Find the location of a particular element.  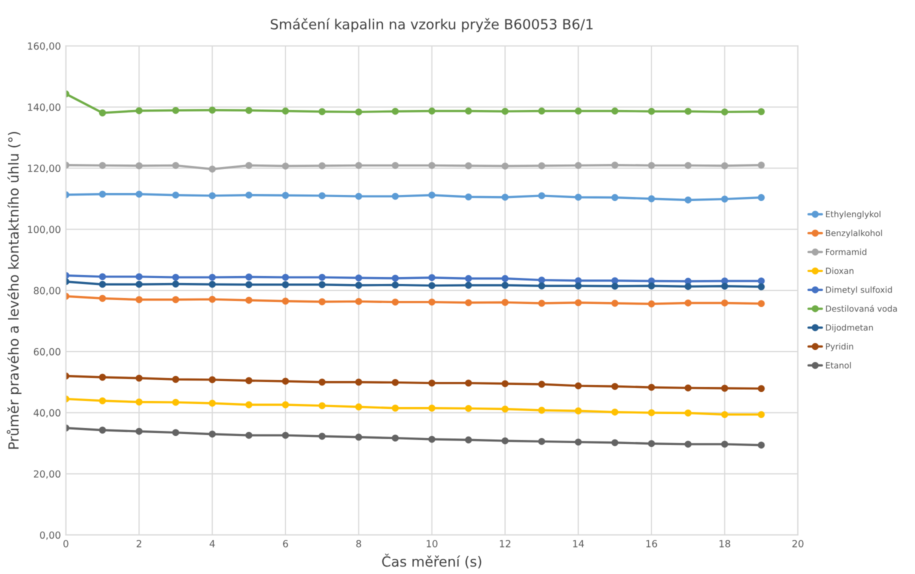

y-tick-label: 0,00 is located at coordinates (50, 535).